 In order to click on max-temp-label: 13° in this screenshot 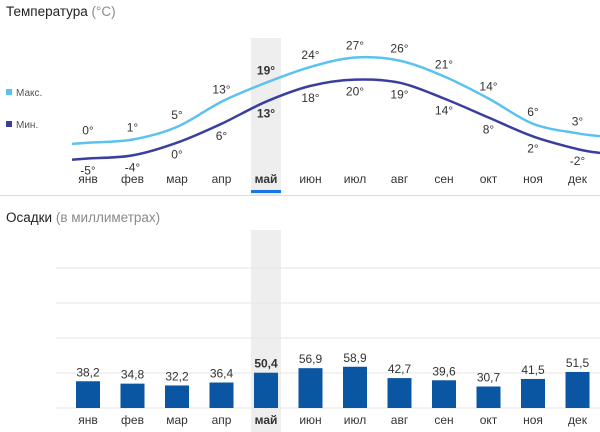, I will do `click(221, 90)`.